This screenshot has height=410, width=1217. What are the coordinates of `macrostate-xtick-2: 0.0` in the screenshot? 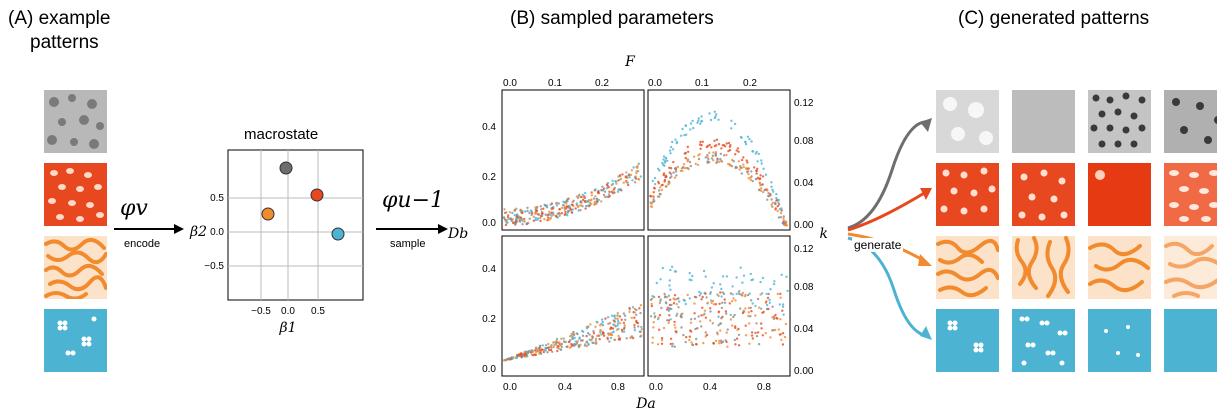 It's located at (288, 311).